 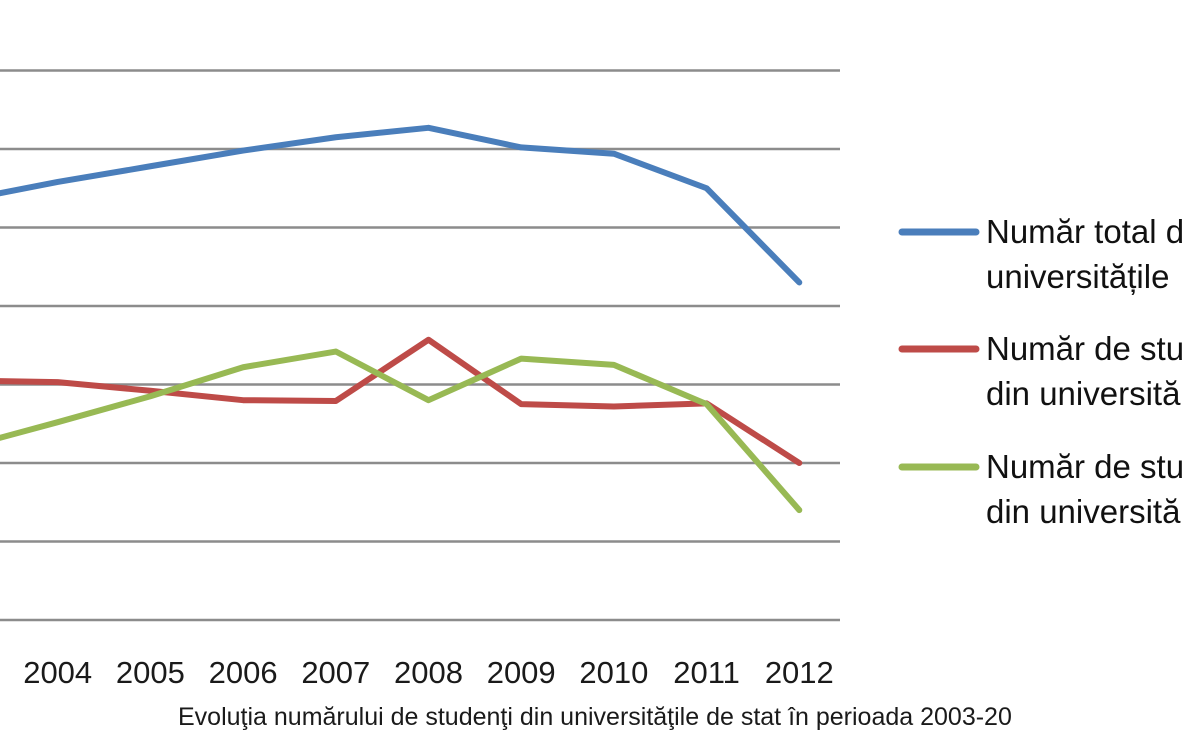 What do you see at coordinates (335, 672) in the screenshot?
I see `x-tick-label: 2007` at bounding box center [335, 672].